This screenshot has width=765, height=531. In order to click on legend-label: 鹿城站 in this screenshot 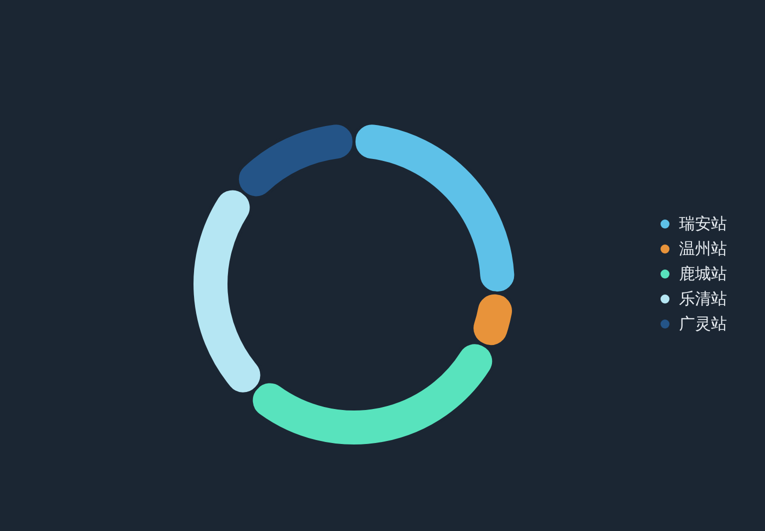, I will do `click(703, 273)`.